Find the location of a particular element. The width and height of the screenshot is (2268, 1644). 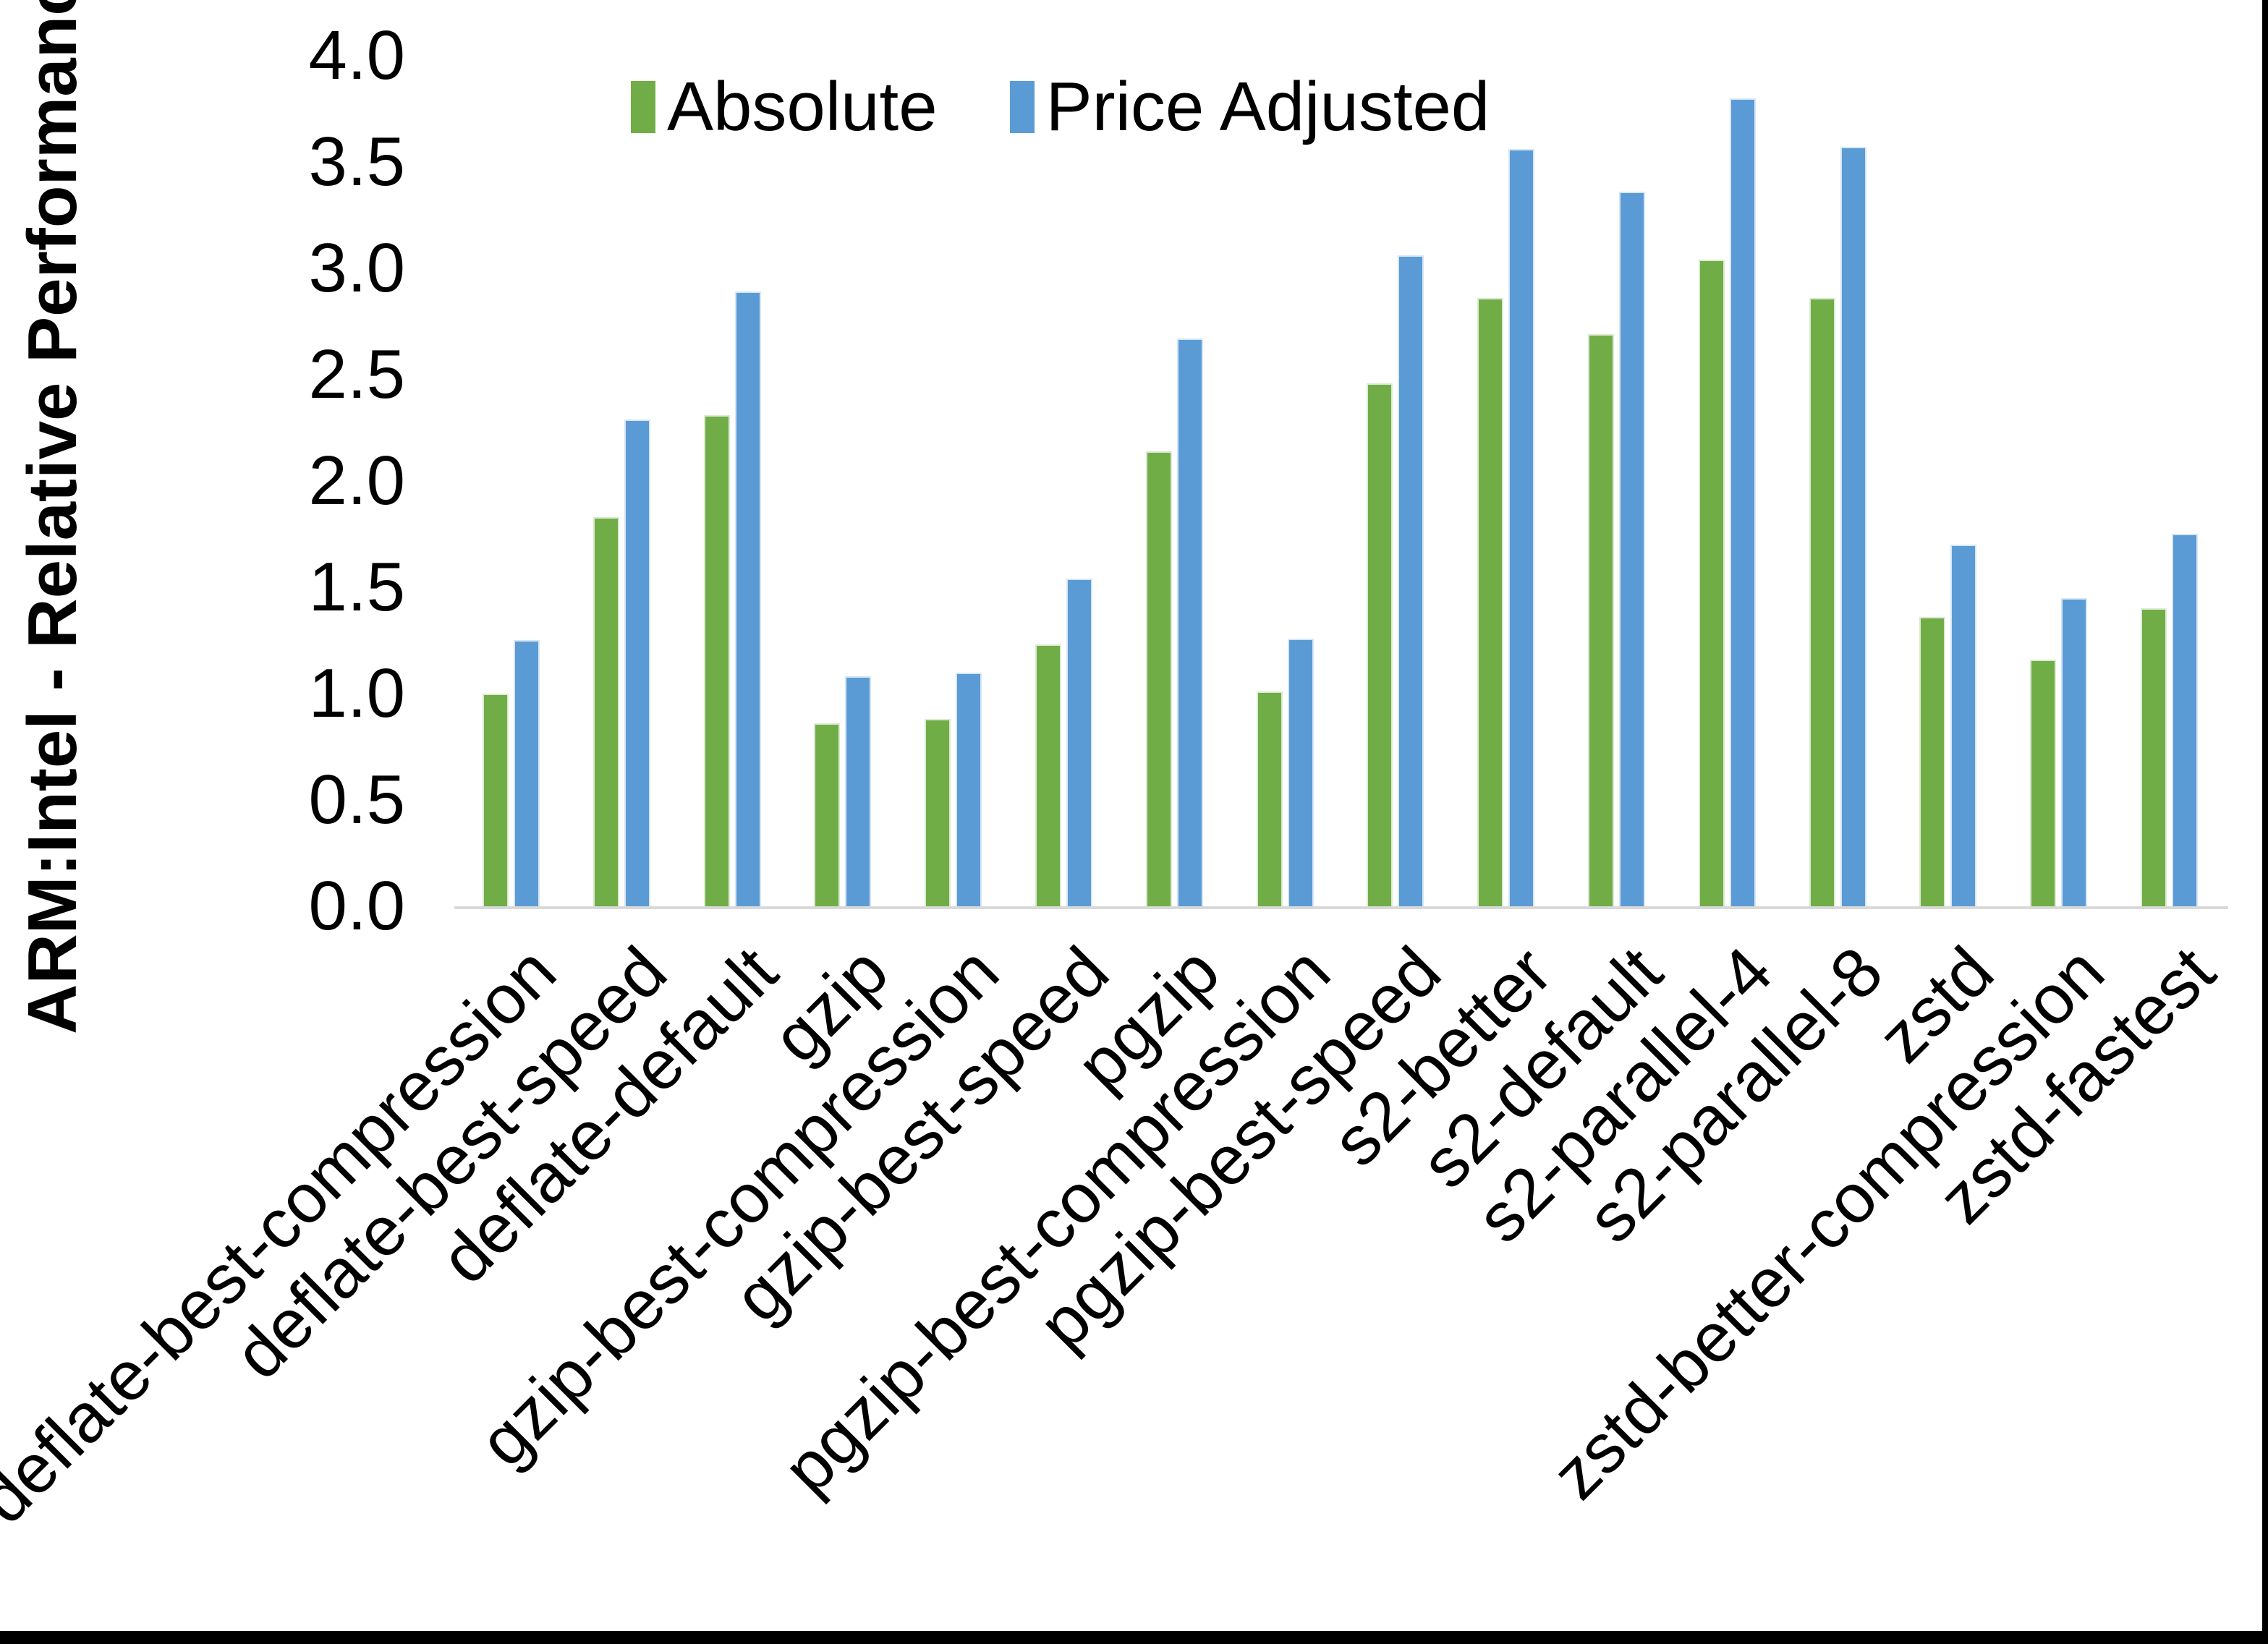

y-tick-label-3.0: 3.0 is located at coordinates (356, 268).